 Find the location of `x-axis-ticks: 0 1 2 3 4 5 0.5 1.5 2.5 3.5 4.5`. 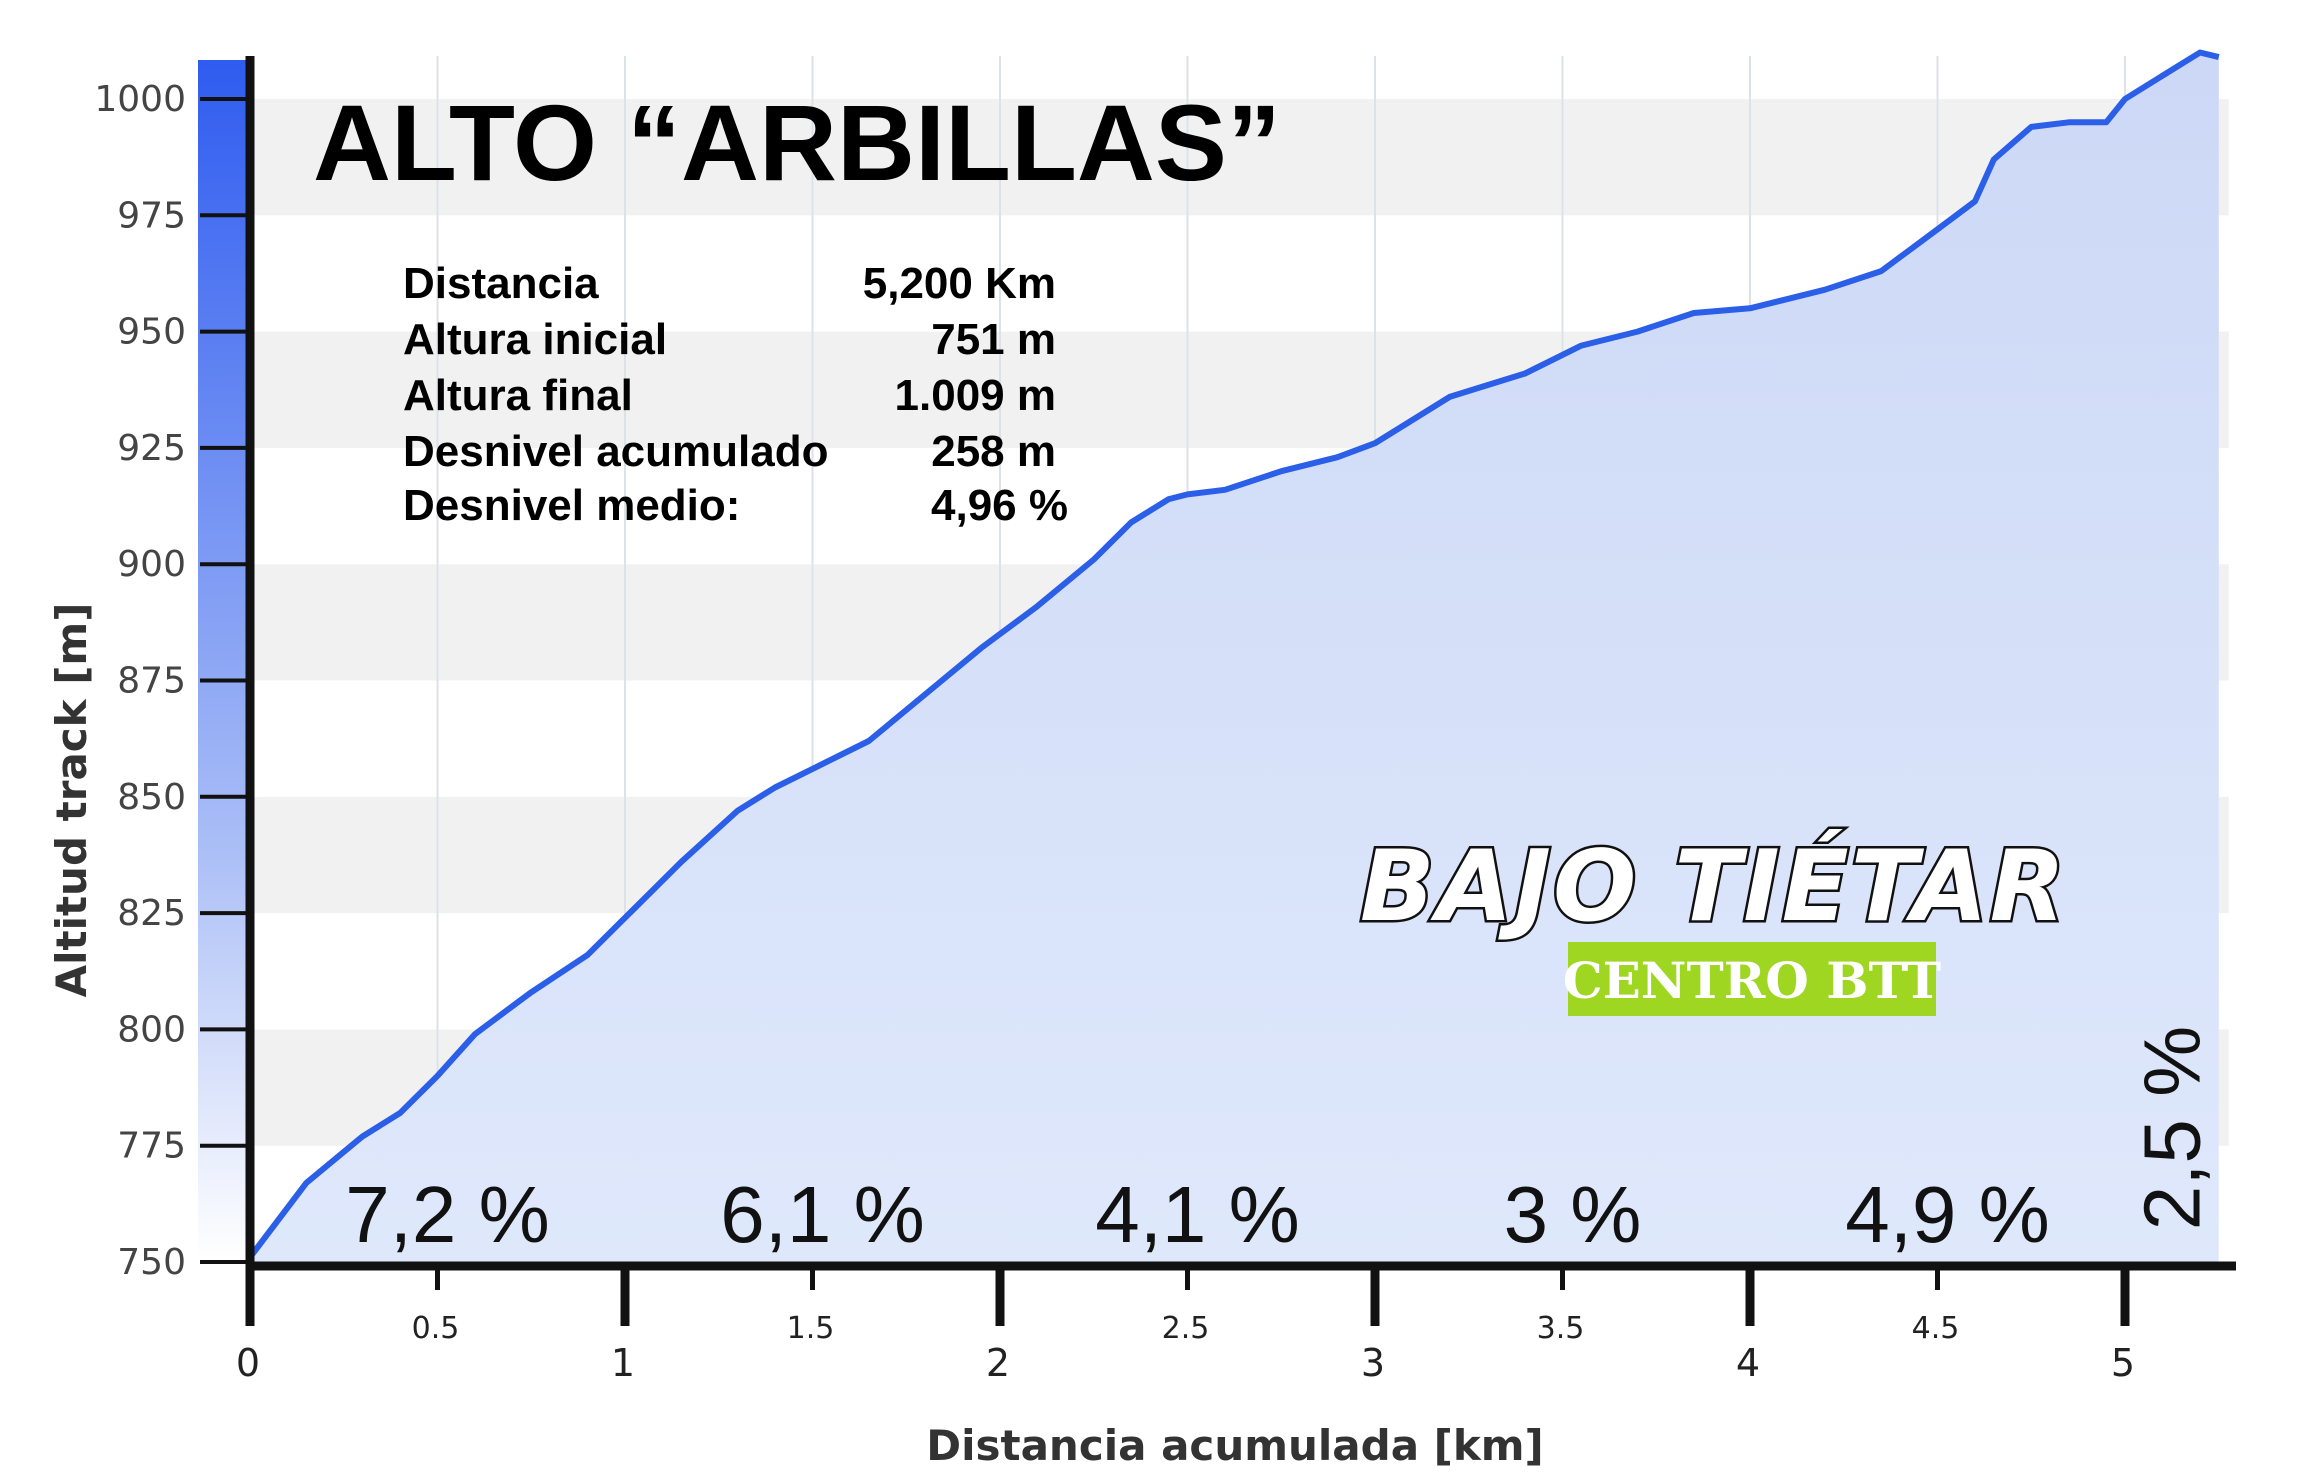

x-axis-ticks: 0 1 2 3 4 5 0.5 1.5 2.5 3.5 4.5 is located at coordinates (1185, 1325).